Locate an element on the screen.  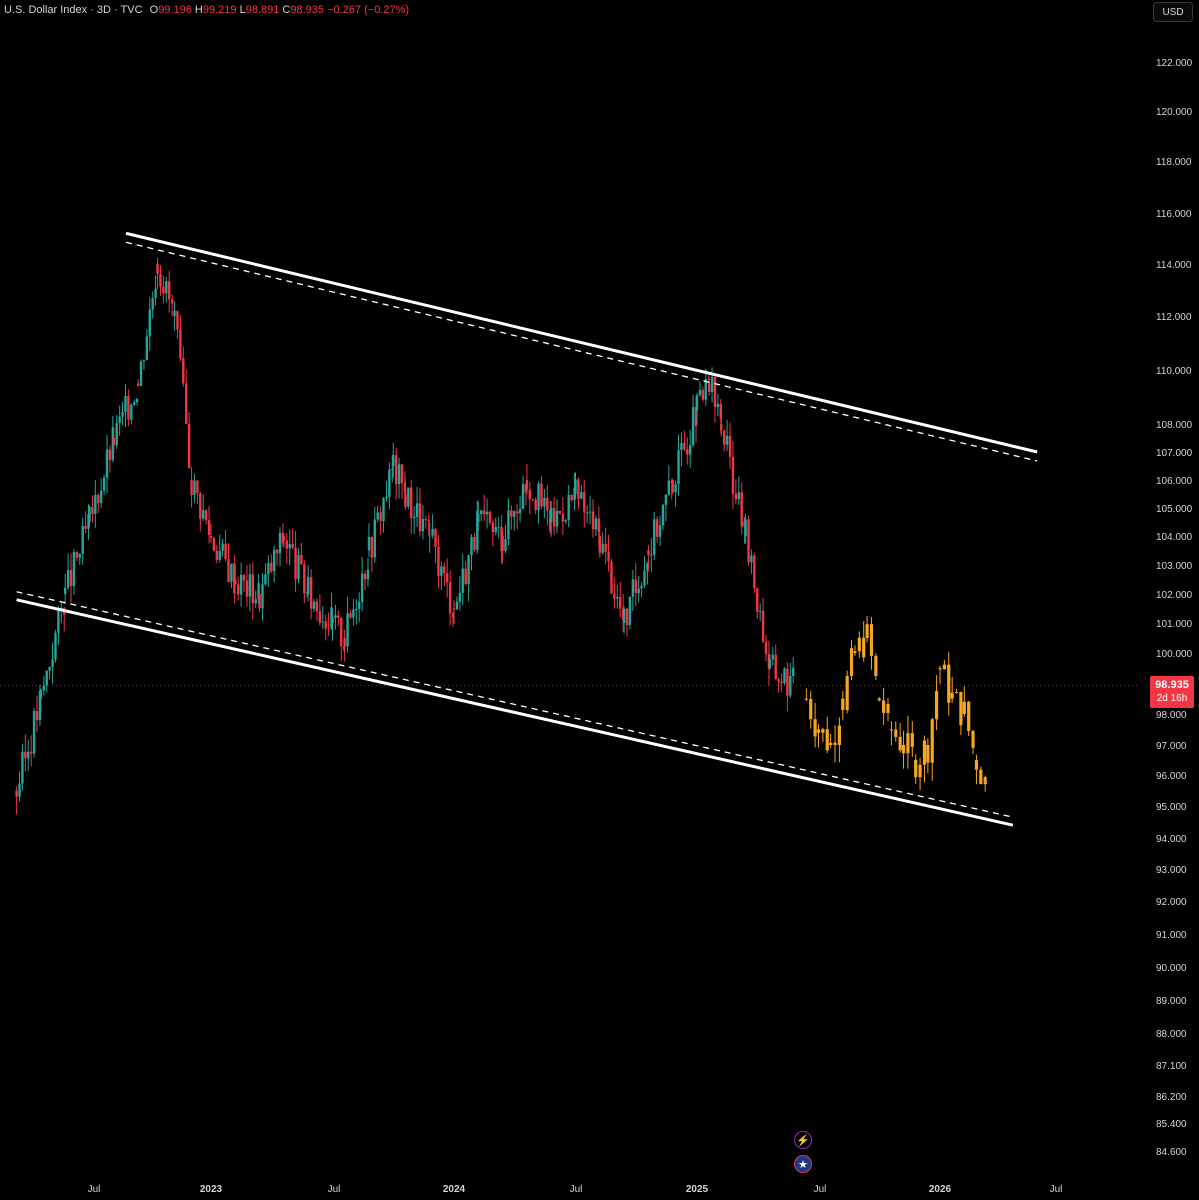
close-label: C is located at coordinates (286, 10).